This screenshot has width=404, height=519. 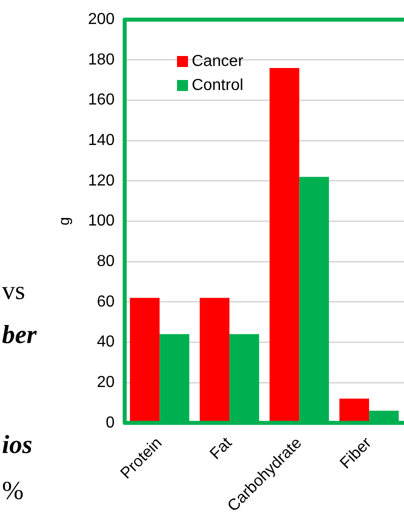 I want to click on text: ios, so click(x=17, y=445).